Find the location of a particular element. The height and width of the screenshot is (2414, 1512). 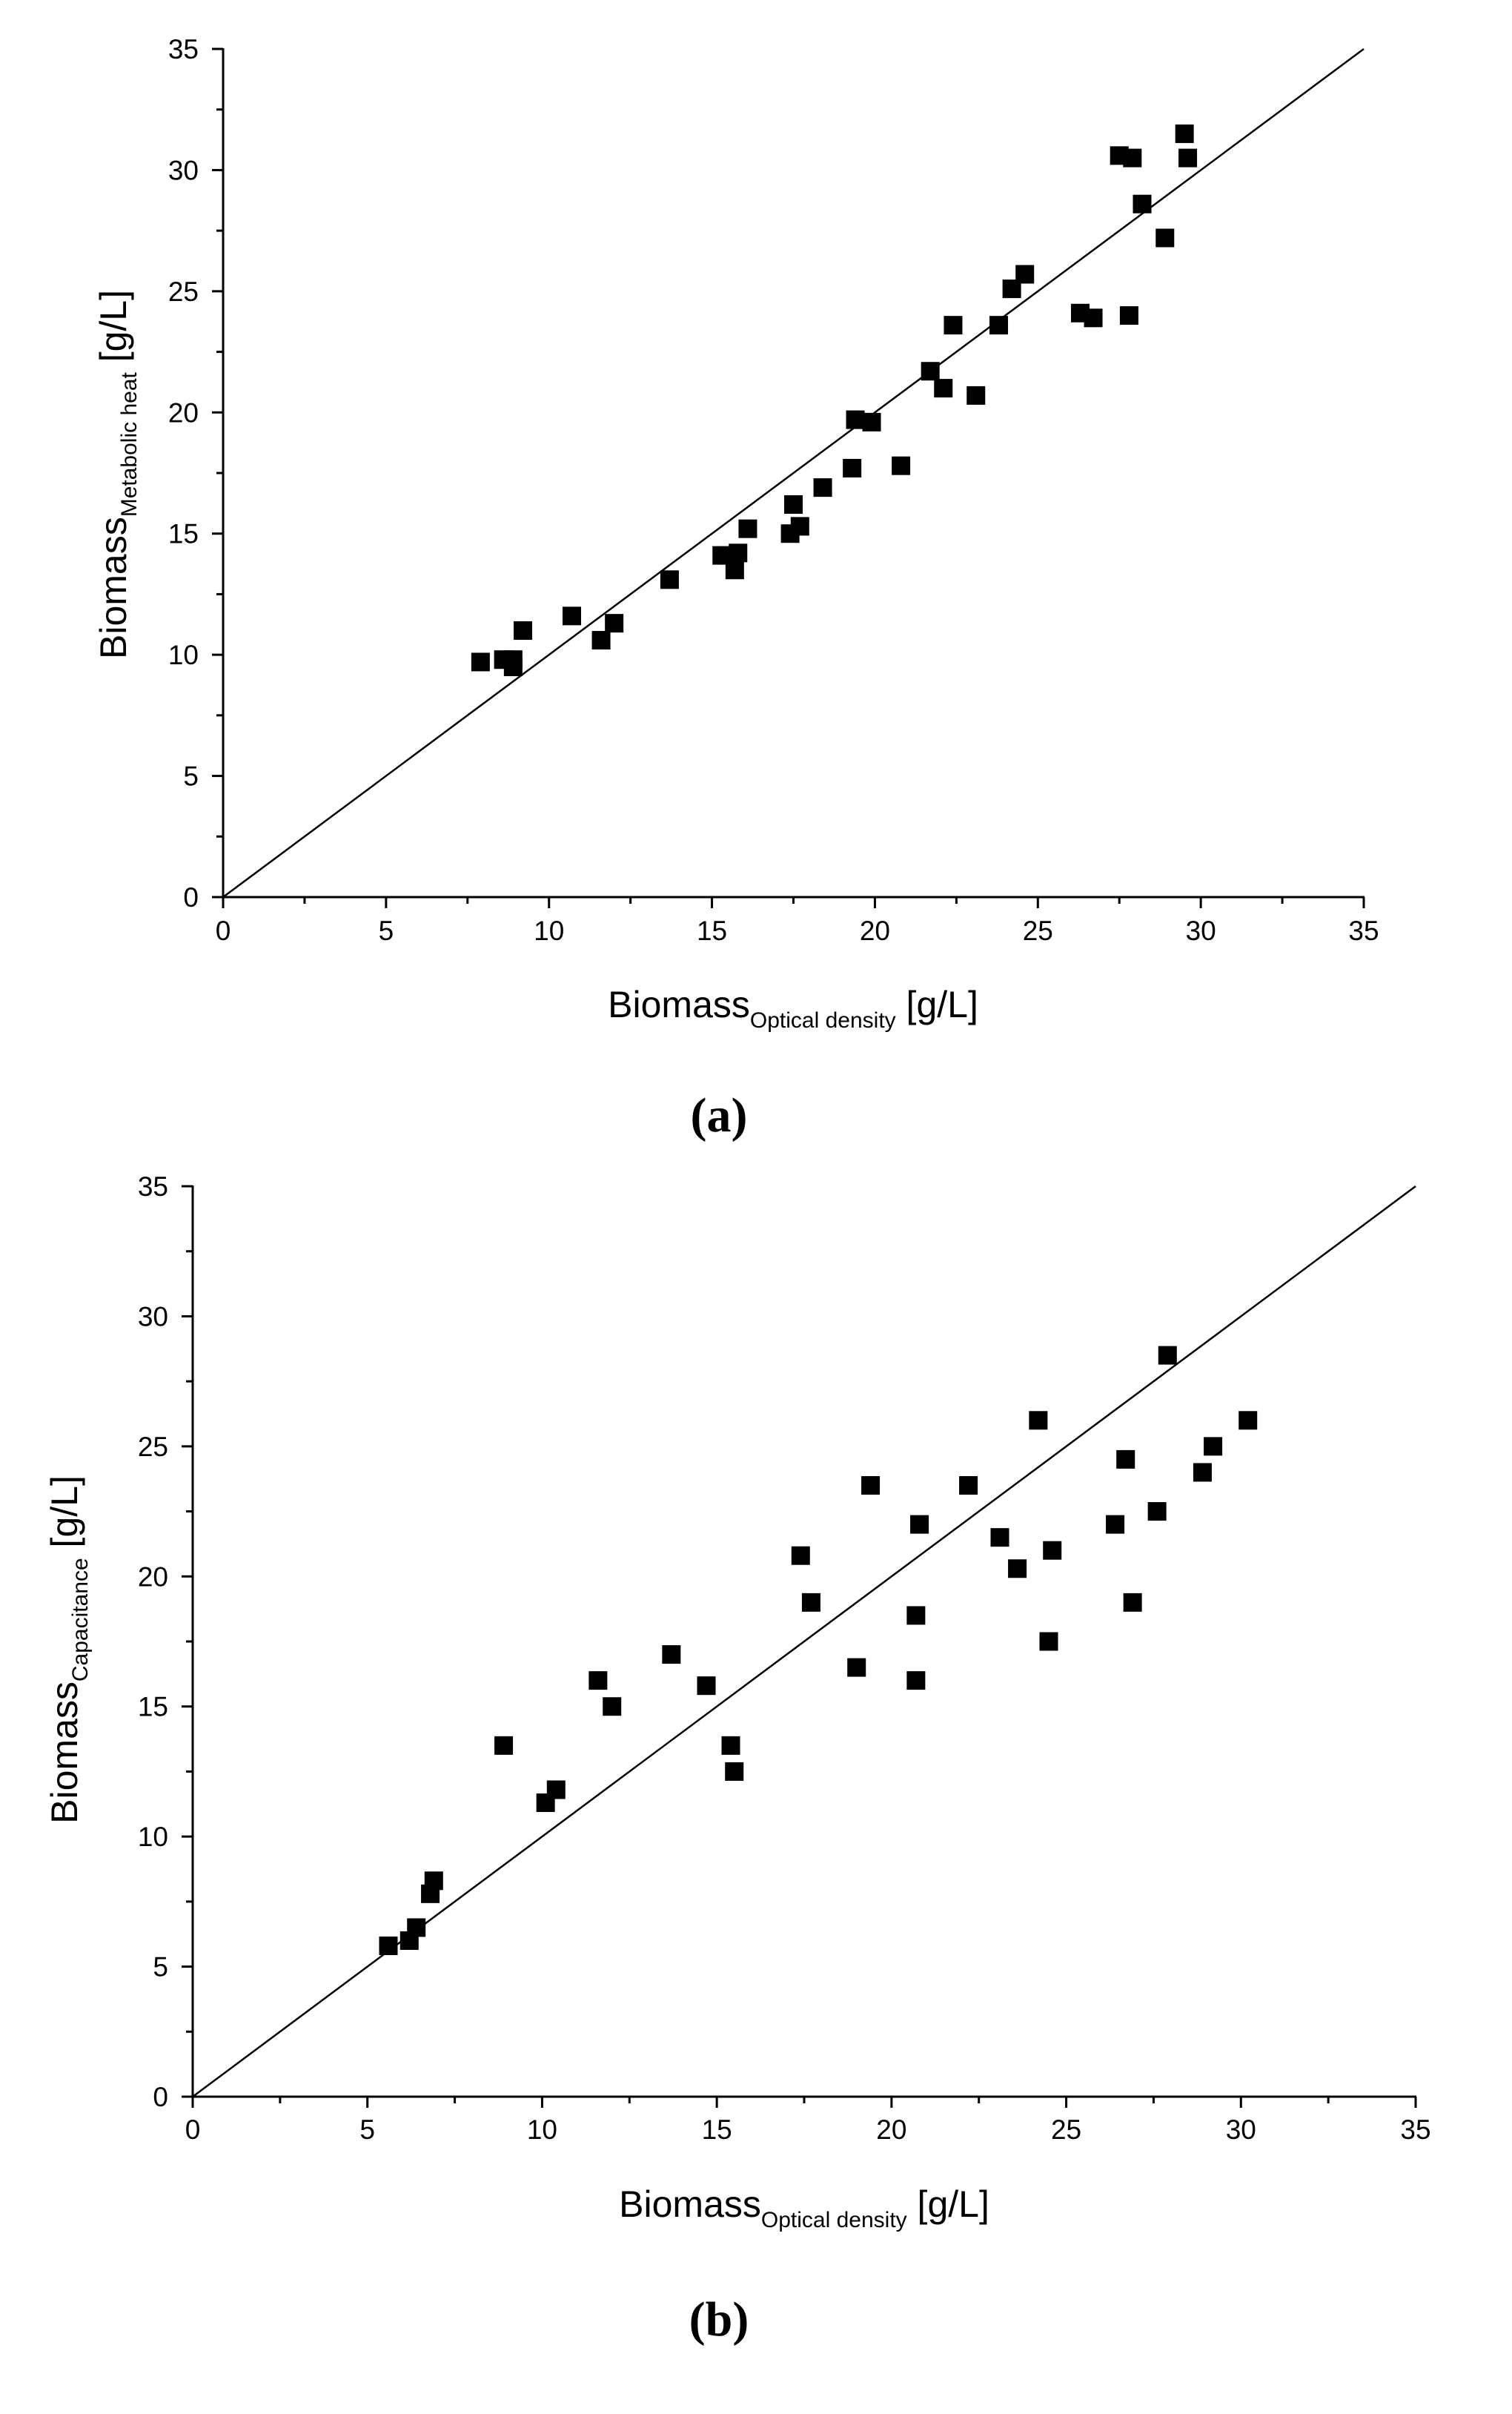

y-axis-label: BiomassMetabolic heat [g/L] is located at coordinates (118, 474).